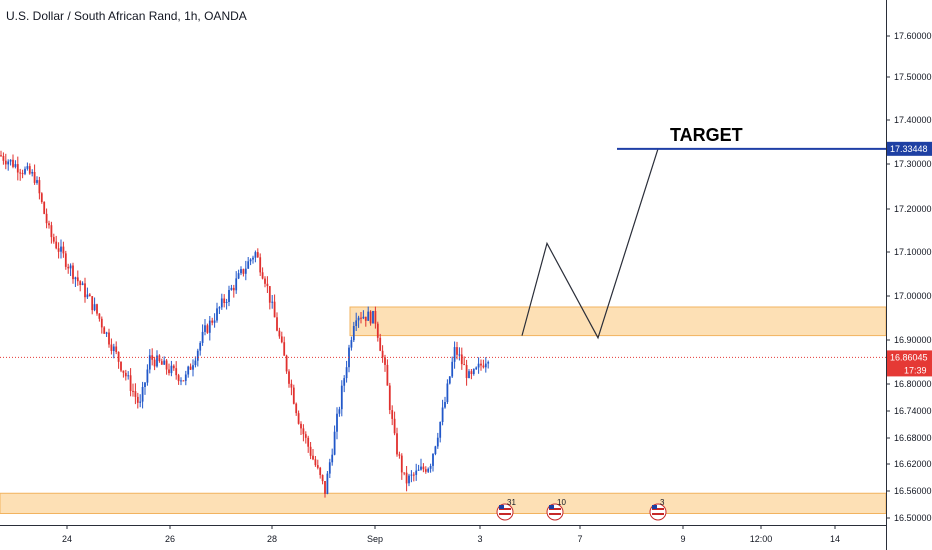 This screenshot has height=550, width=932. I want to click on current-price-tag, so click(909, 363).